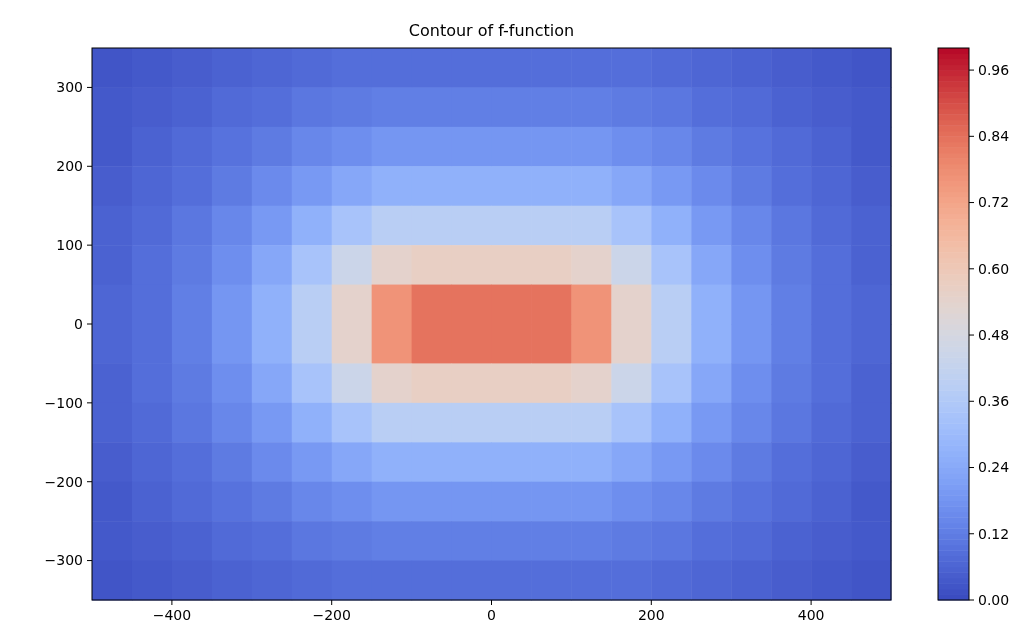 The height and width of the screenshot is (643, 1026). What do you see at coordinates (994, 268) in the screenshot?
I see `color-bar-label: 0.60` at bounding box center [994, 268].